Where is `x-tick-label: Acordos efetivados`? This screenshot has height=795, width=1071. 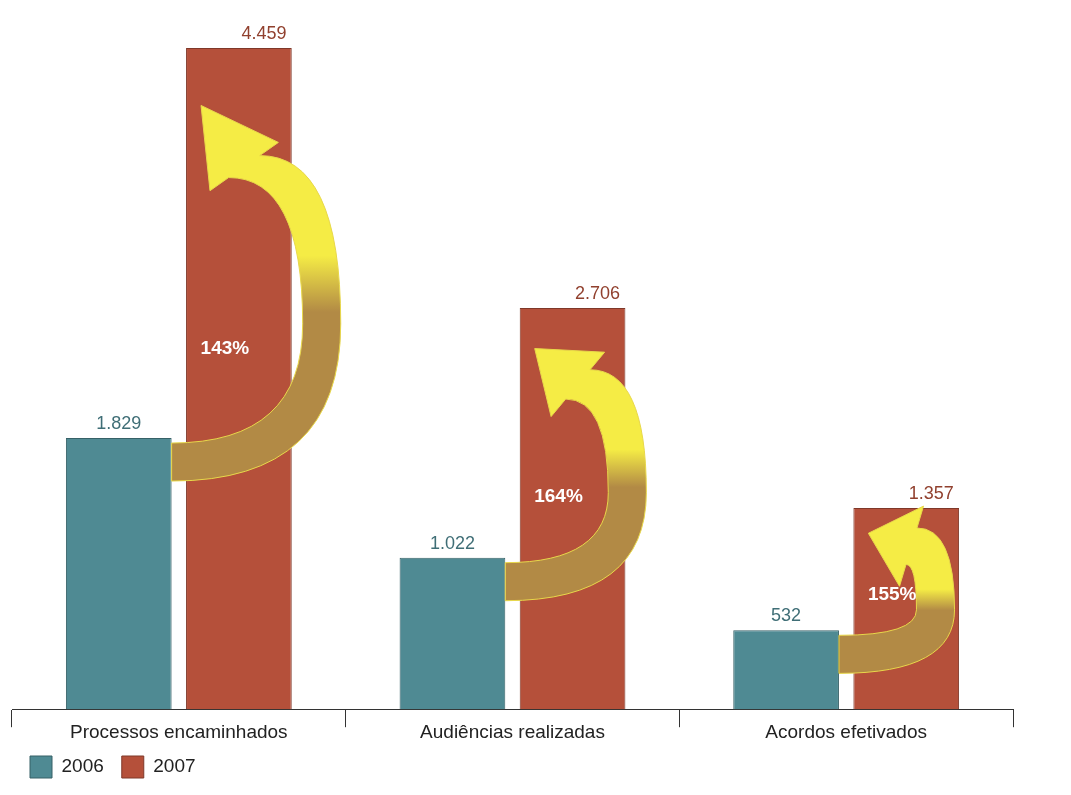
x-tick-label: Acordos efetivados is located at coordinates (846, 731).